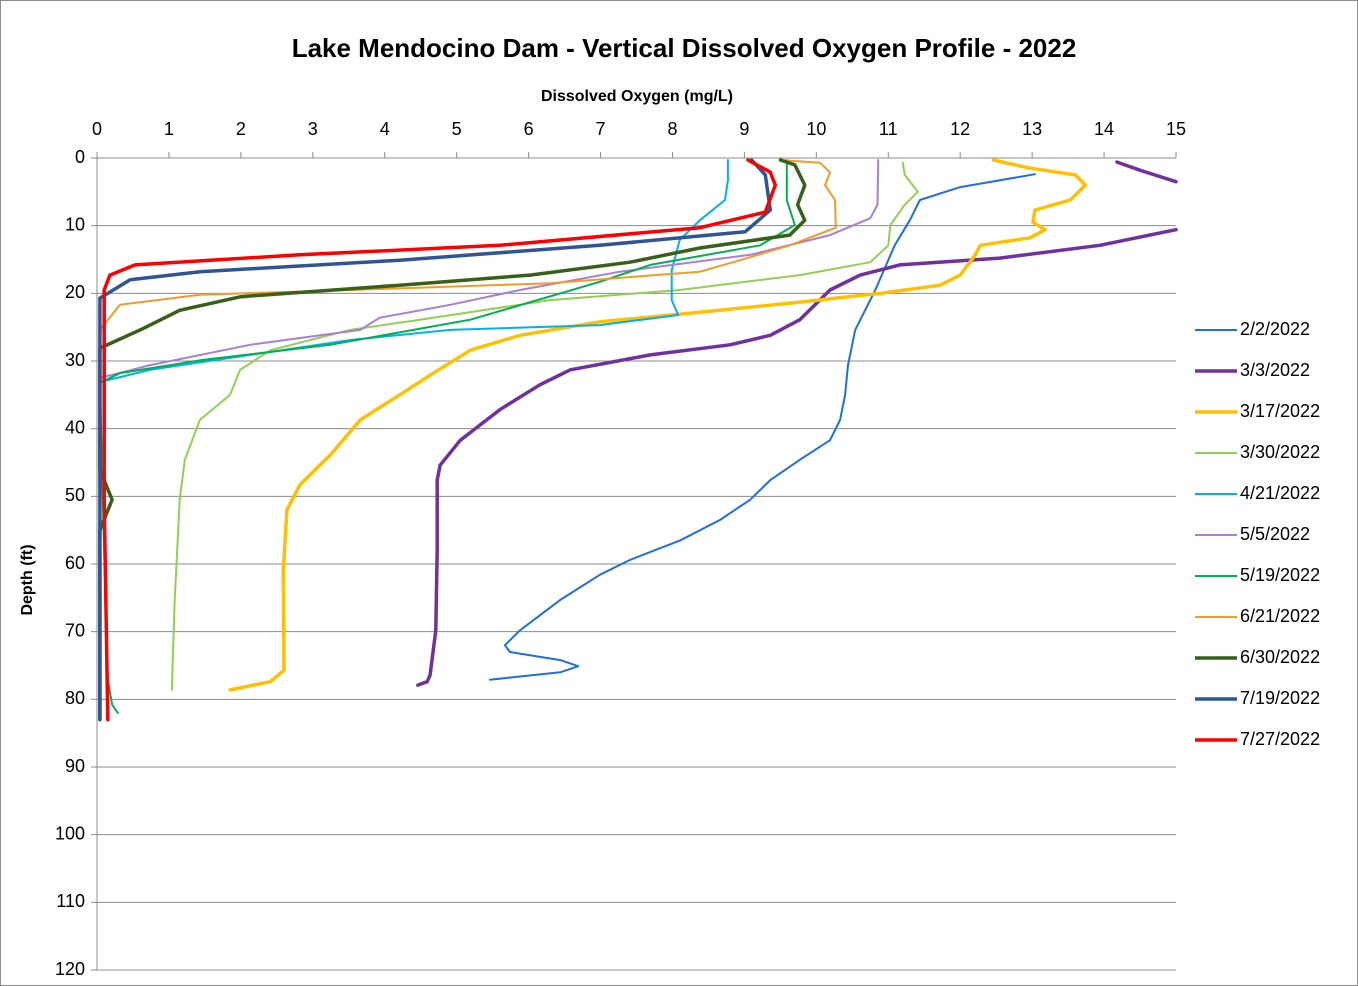 The height and width of the screenshot is (986, 1358). What do you see at coordinates (816, 129) in the screenshot?
I see `x-tick-label: 10` at bounding box center [816, 129].